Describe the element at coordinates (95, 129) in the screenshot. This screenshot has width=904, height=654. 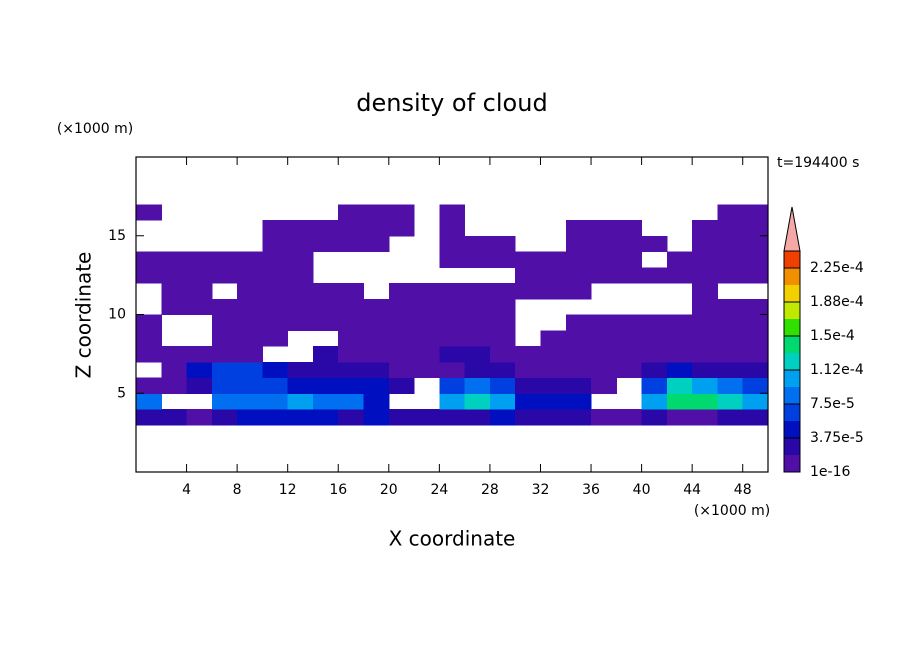
I see `y-unit: (×1000 m)` at that location.